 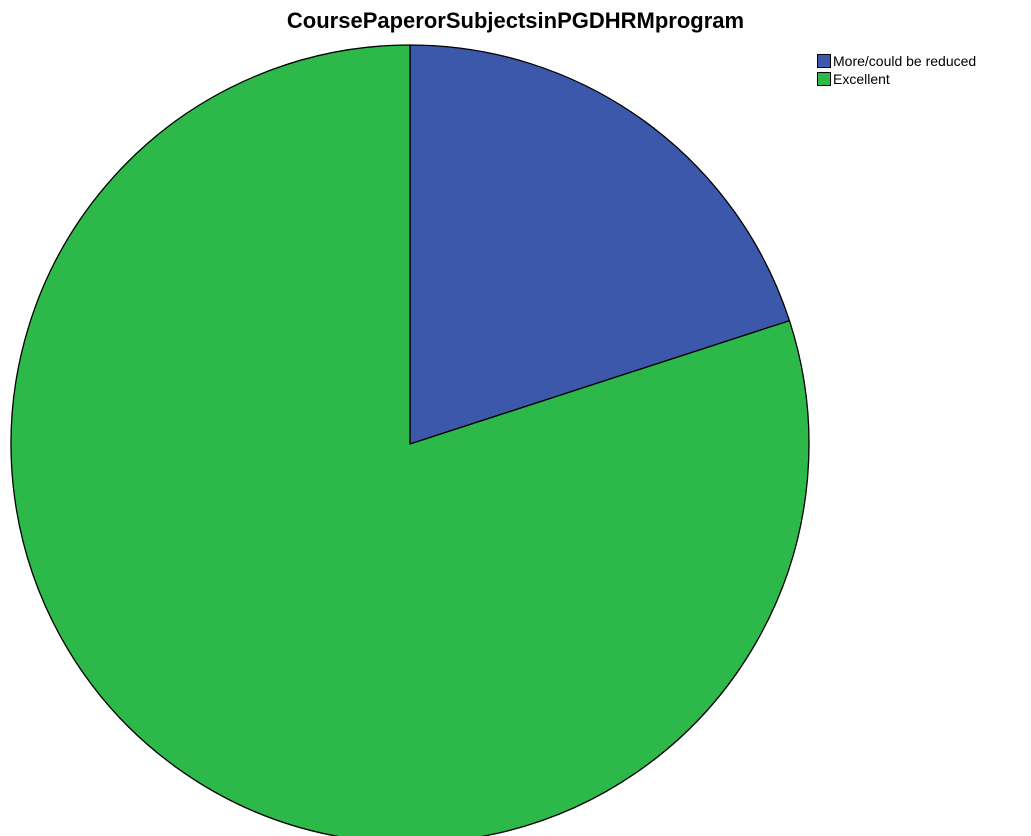 What do you see at coordinates (896, 79) in the screenshot?
I see `legend-item-excellent: Excellent` at bounding box center [896, 79].